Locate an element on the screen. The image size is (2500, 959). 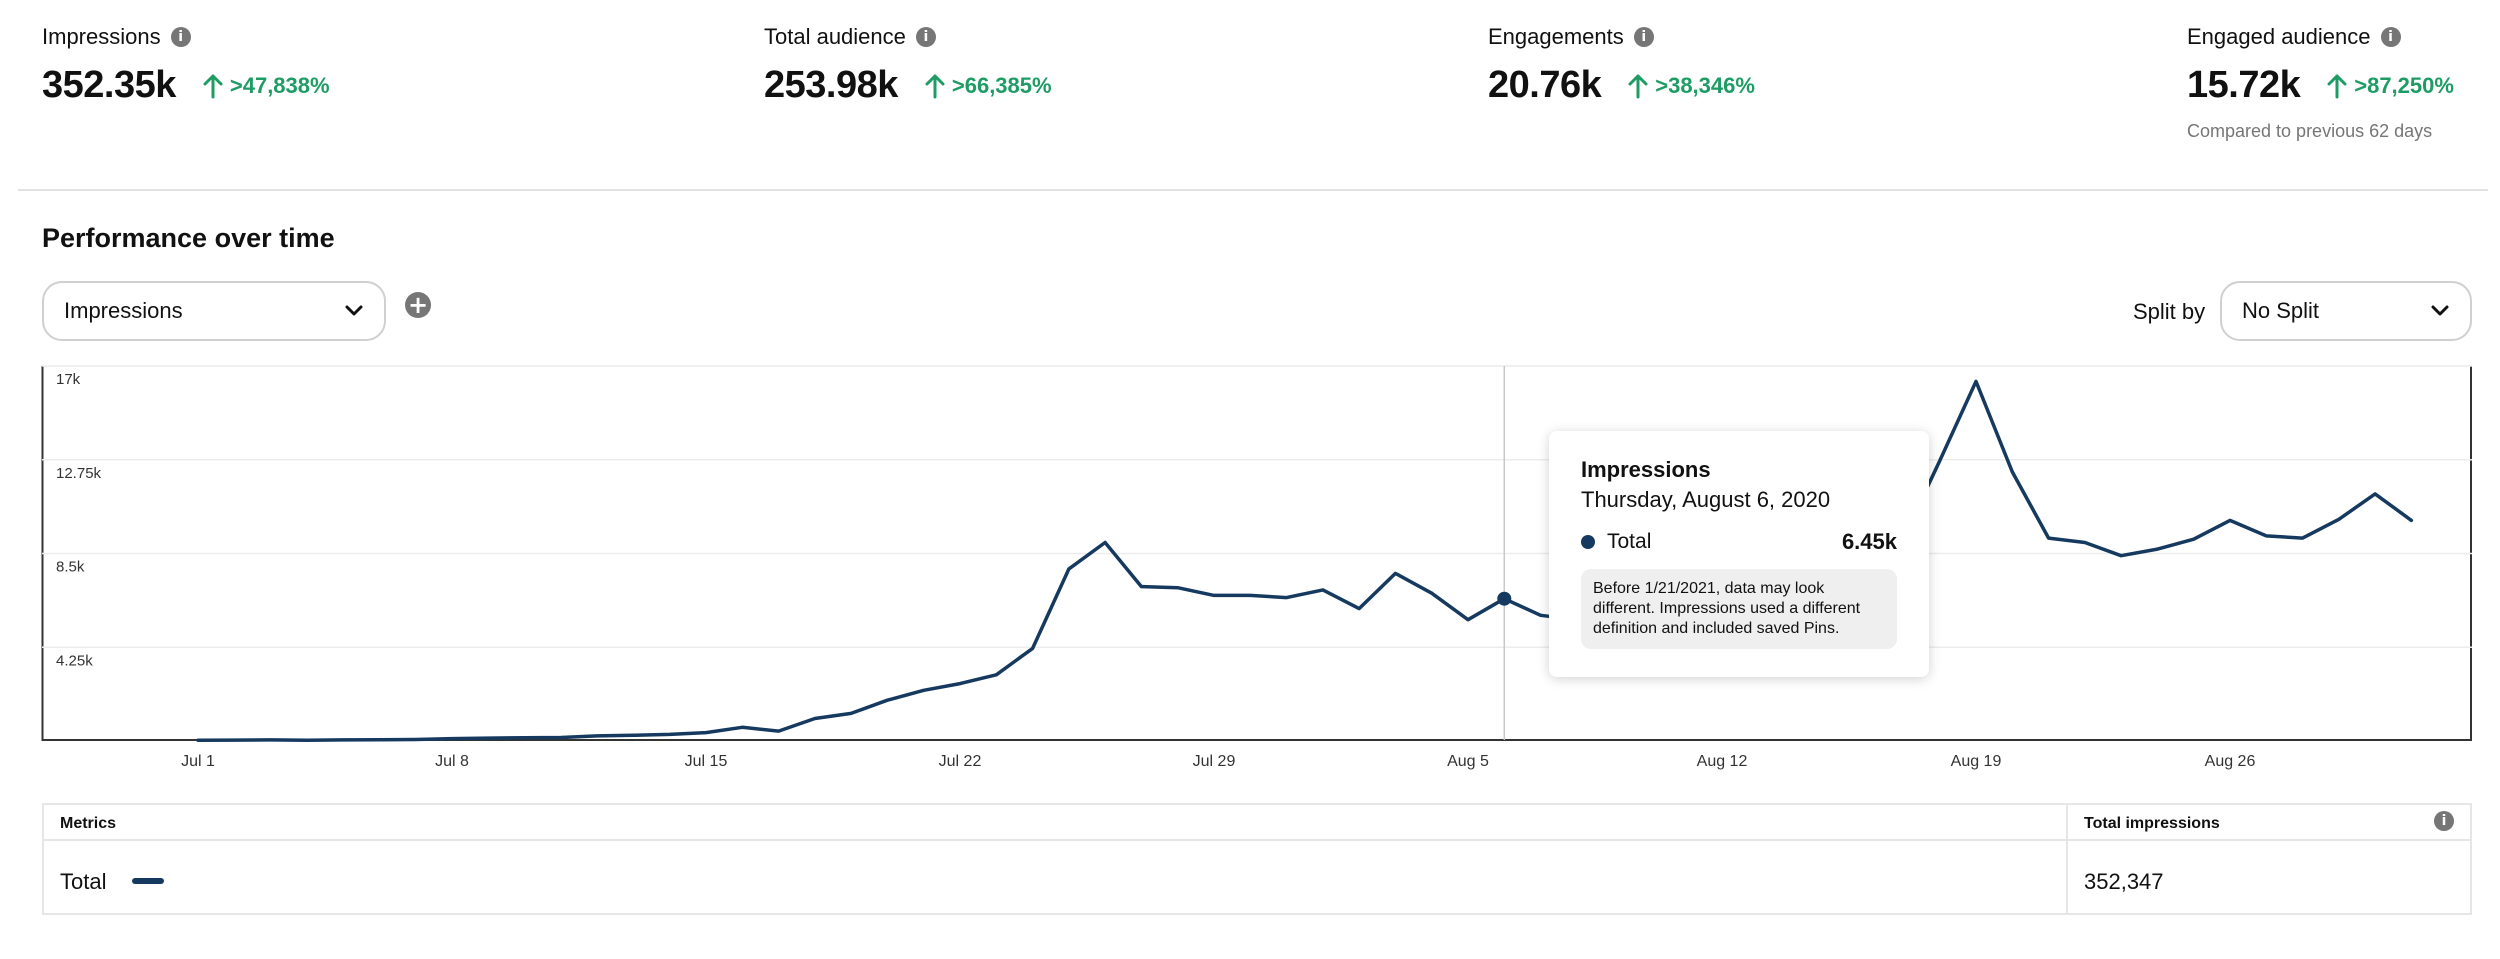
legend-swatch is located at coordinates (148, 881).